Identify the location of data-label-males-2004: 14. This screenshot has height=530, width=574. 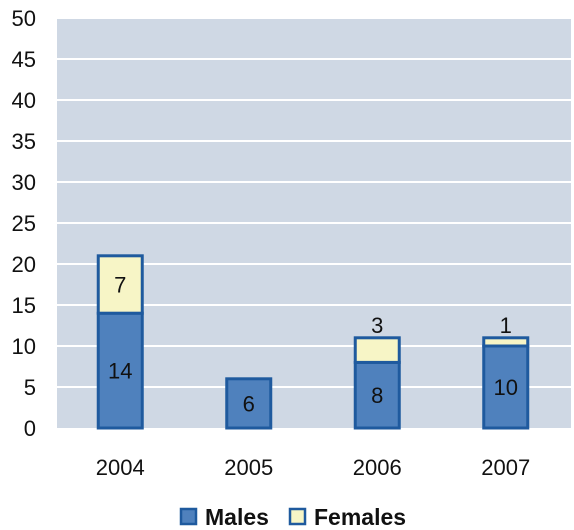
(120, 371).